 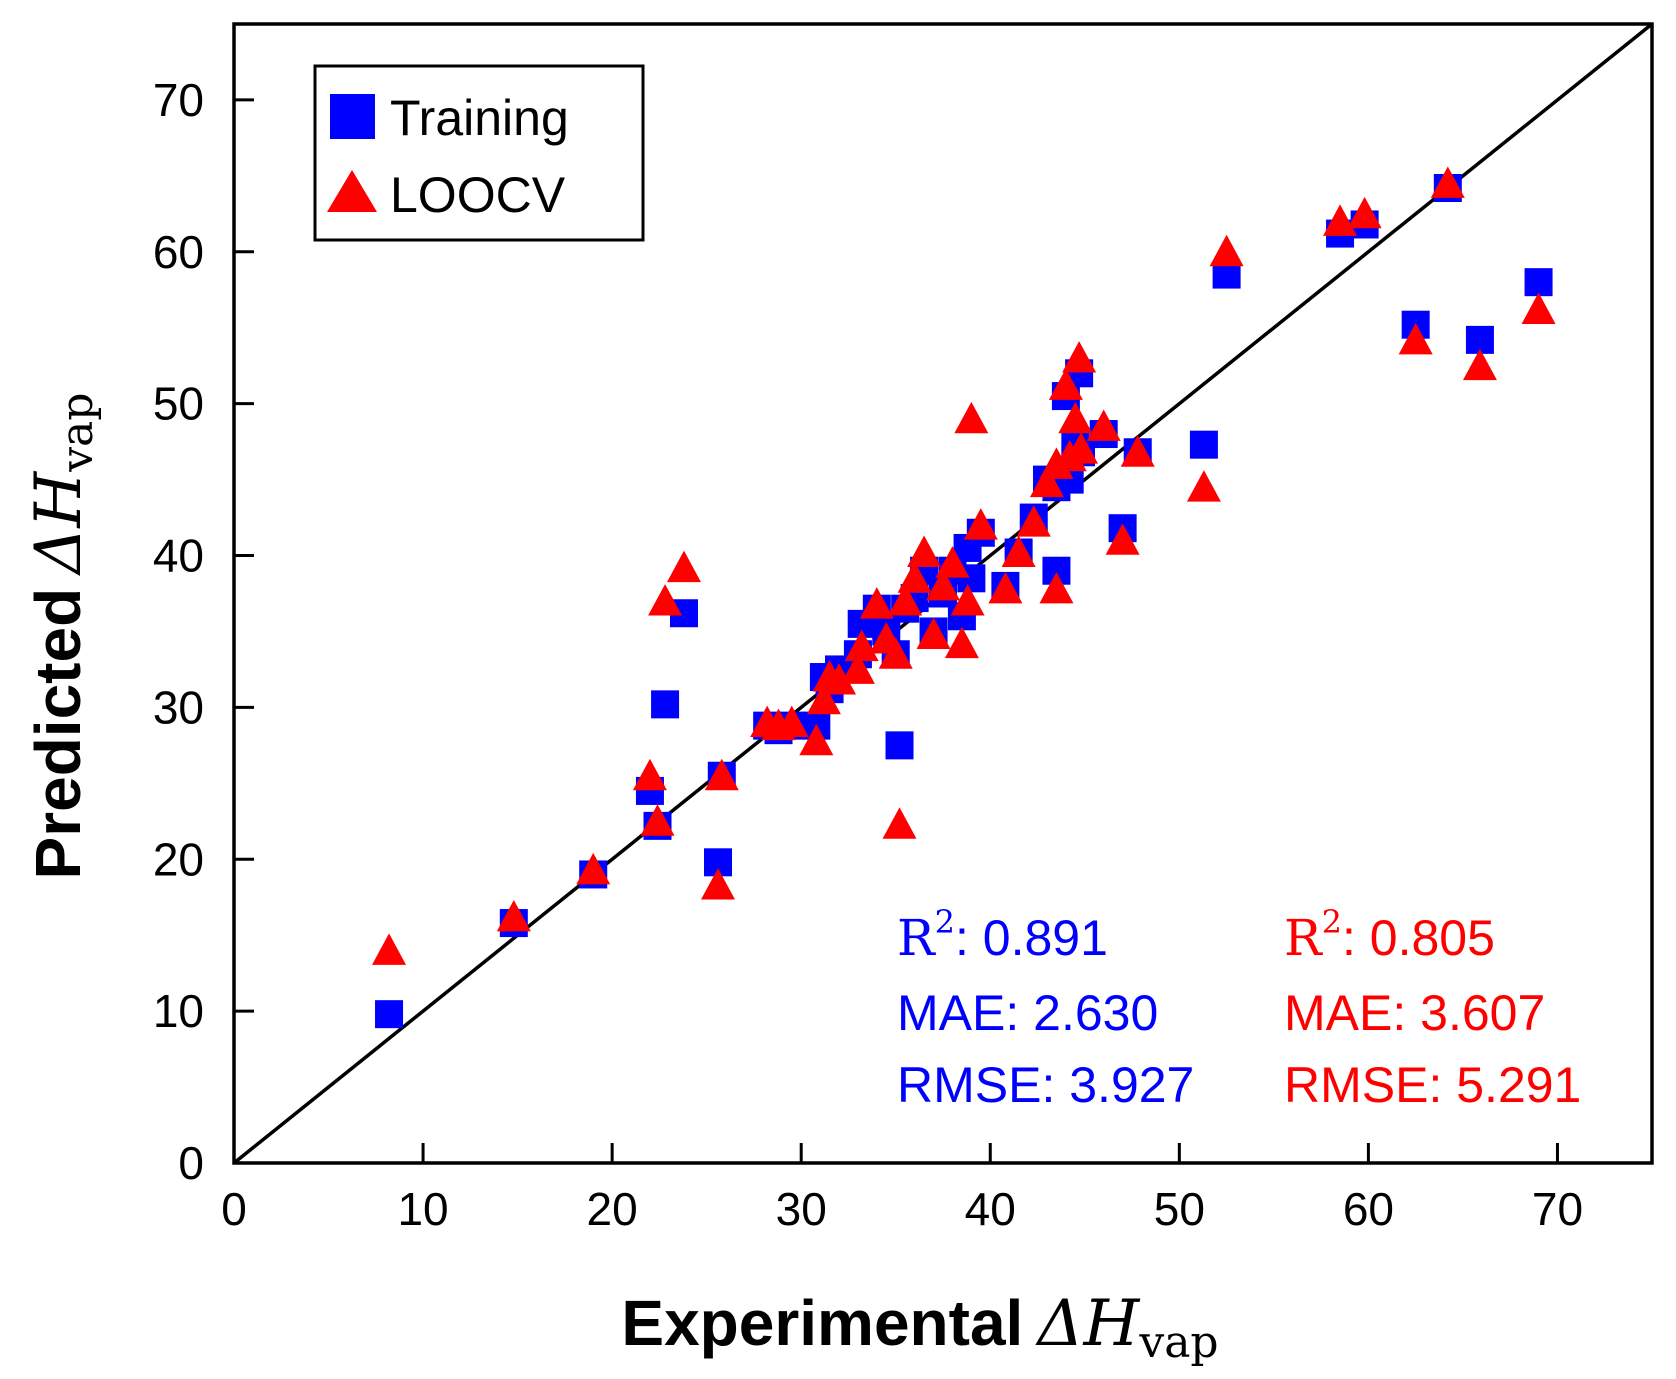 I want to click on x-tick-label: 70, so click(x=1557, y=1209).